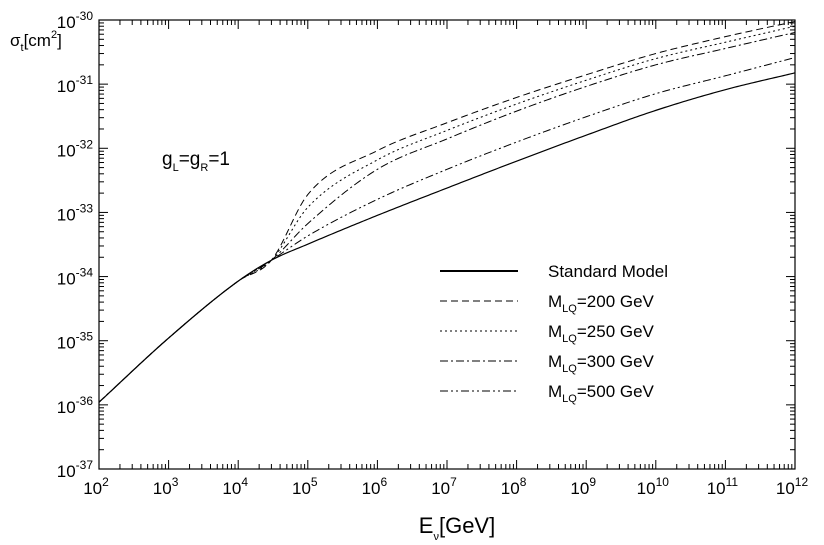  What do you see at coordinates (426, 525) in the screenshot?
I see `x-axis-title-main: E` at bounding box center [426, 525].